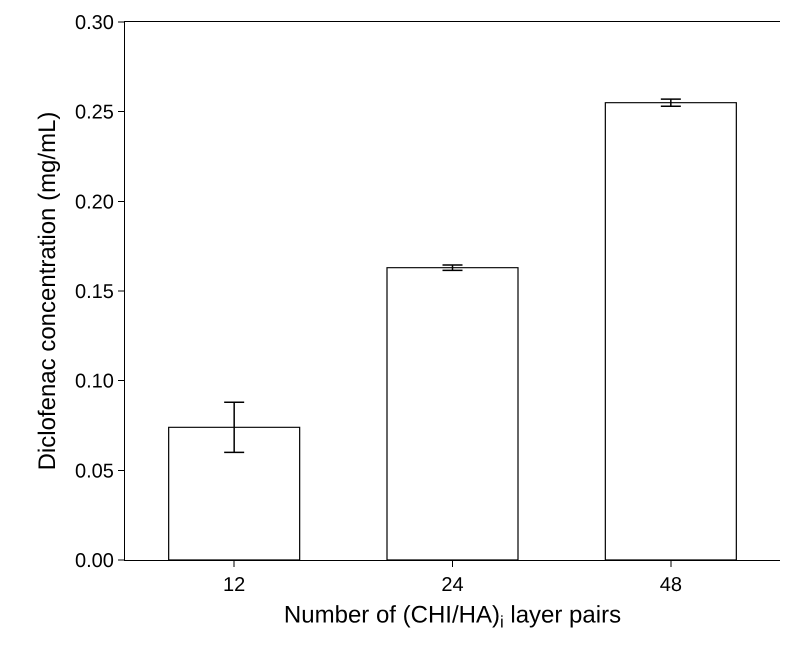  Describe the element at coordinates (94, 23) in the screenshot. I see `y-tick-label: 0.30` at that location.